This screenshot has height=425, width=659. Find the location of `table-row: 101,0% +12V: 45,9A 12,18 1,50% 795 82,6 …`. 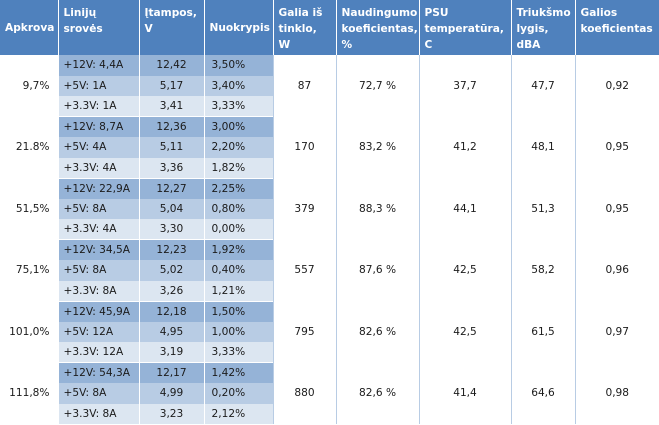

table-row: 101,0% +12V: 45,9A 12,18 1,50% 795 82,6 … is located at coordinates (329, 332).